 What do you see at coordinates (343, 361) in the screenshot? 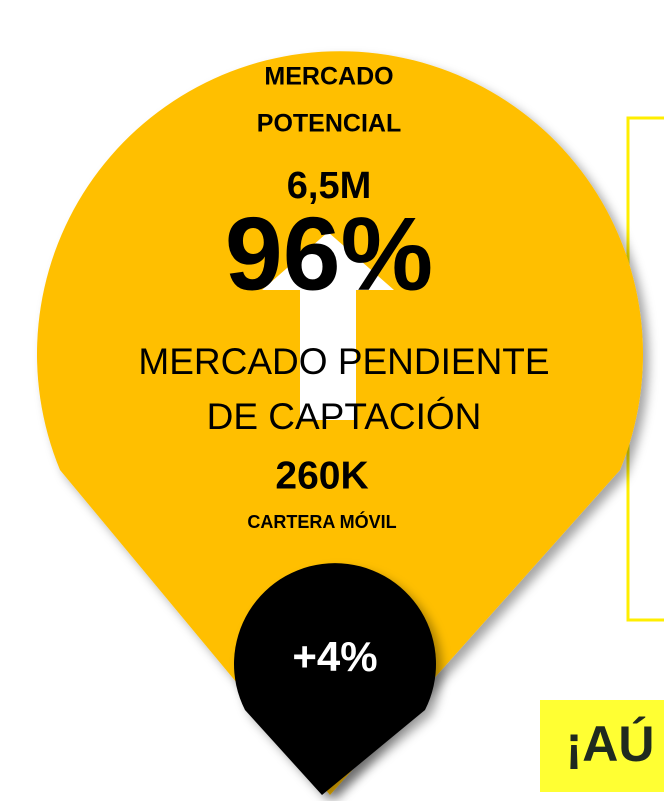
I see `pending-line: MERCADO PENDIENTE` at bounding box center [343, 361].